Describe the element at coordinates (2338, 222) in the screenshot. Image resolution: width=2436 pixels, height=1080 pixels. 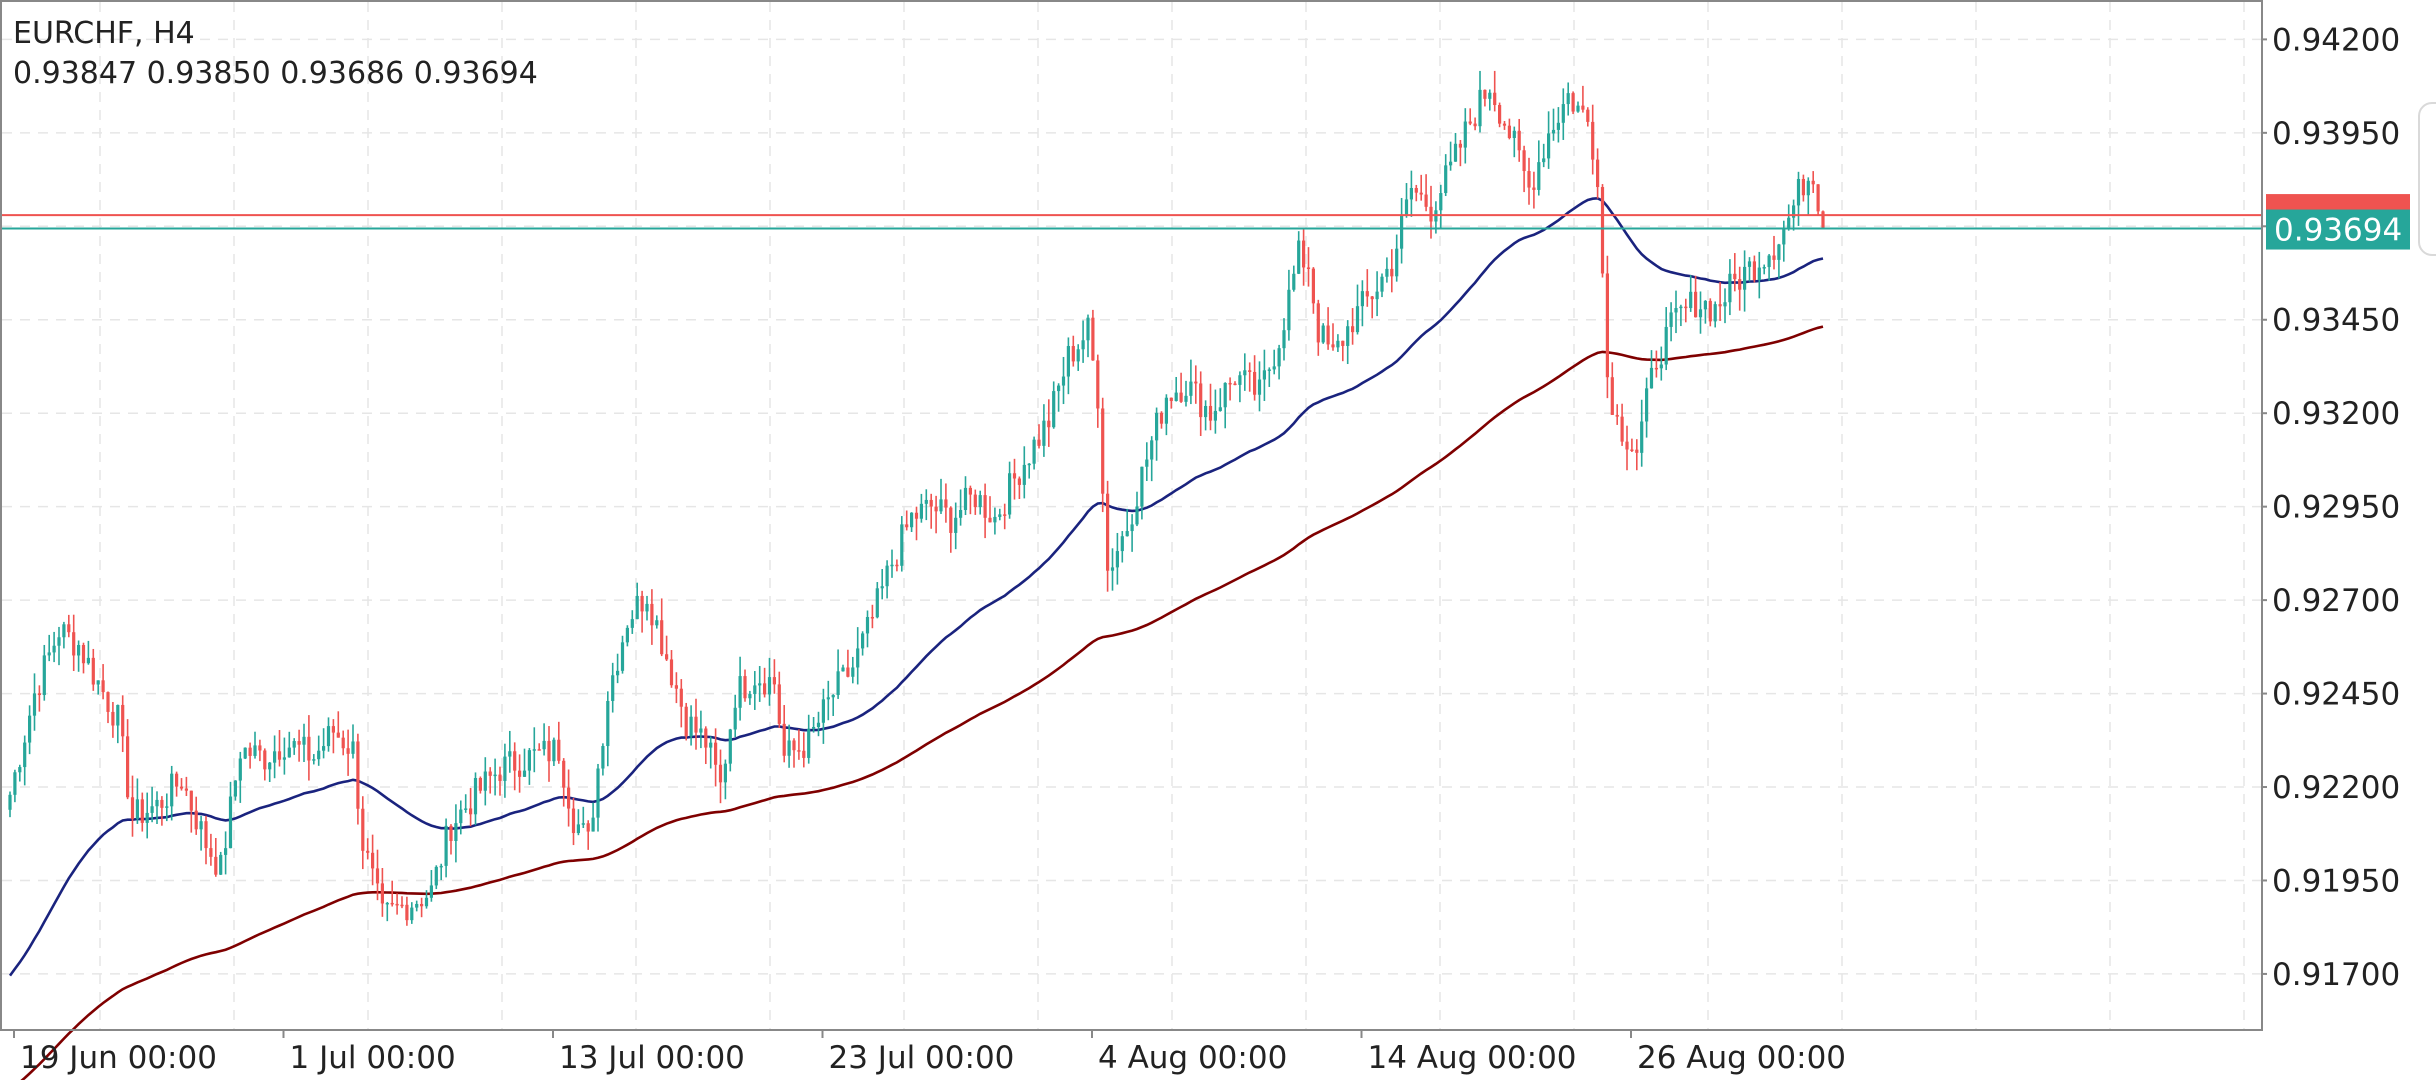
I see `price-badges: 0.93694` at that location.